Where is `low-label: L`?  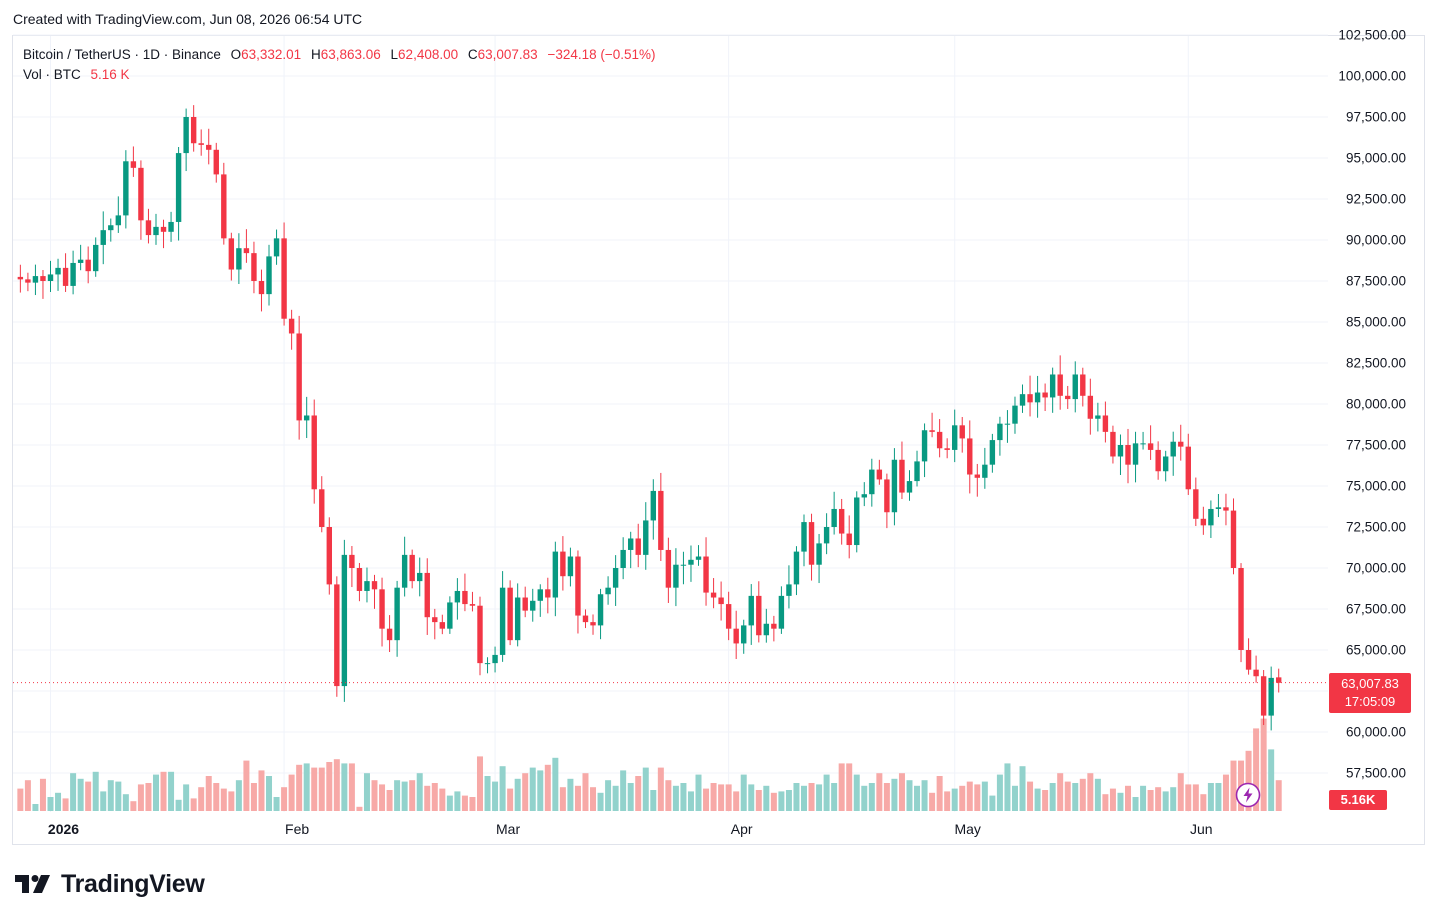 low-label: L is located at coordinates (394, 54).